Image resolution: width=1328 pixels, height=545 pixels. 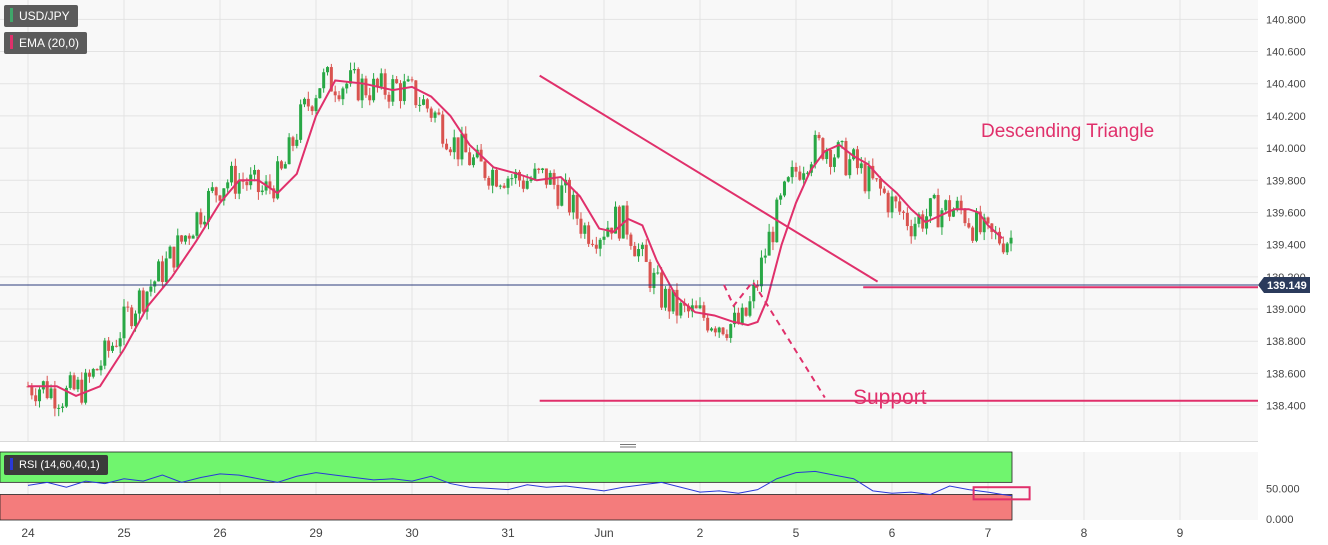 What do you see at coordinates (506, 507) in the screenshot?
I see `rsi-oversold-zone` at bounding box center [506, 507].